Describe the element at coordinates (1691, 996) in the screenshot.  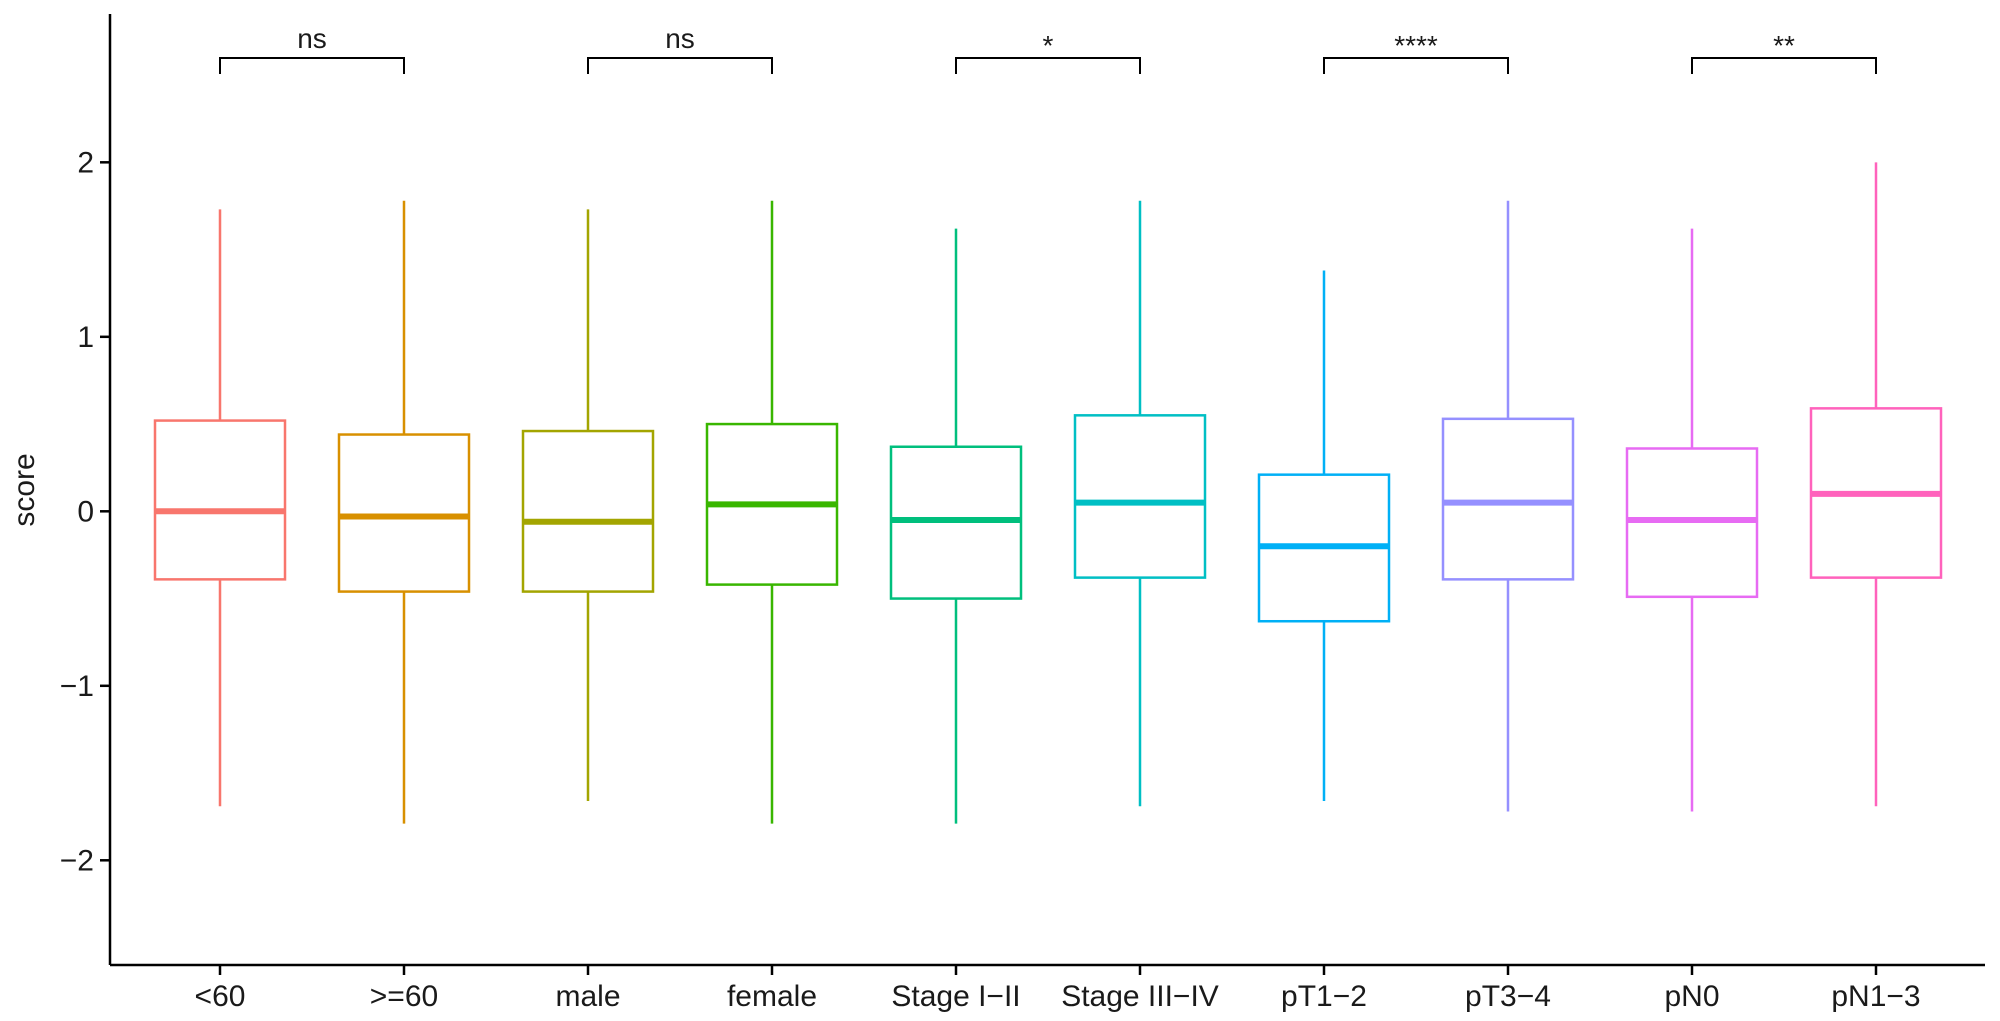
I see `x-tick-label: pN0` at that location.